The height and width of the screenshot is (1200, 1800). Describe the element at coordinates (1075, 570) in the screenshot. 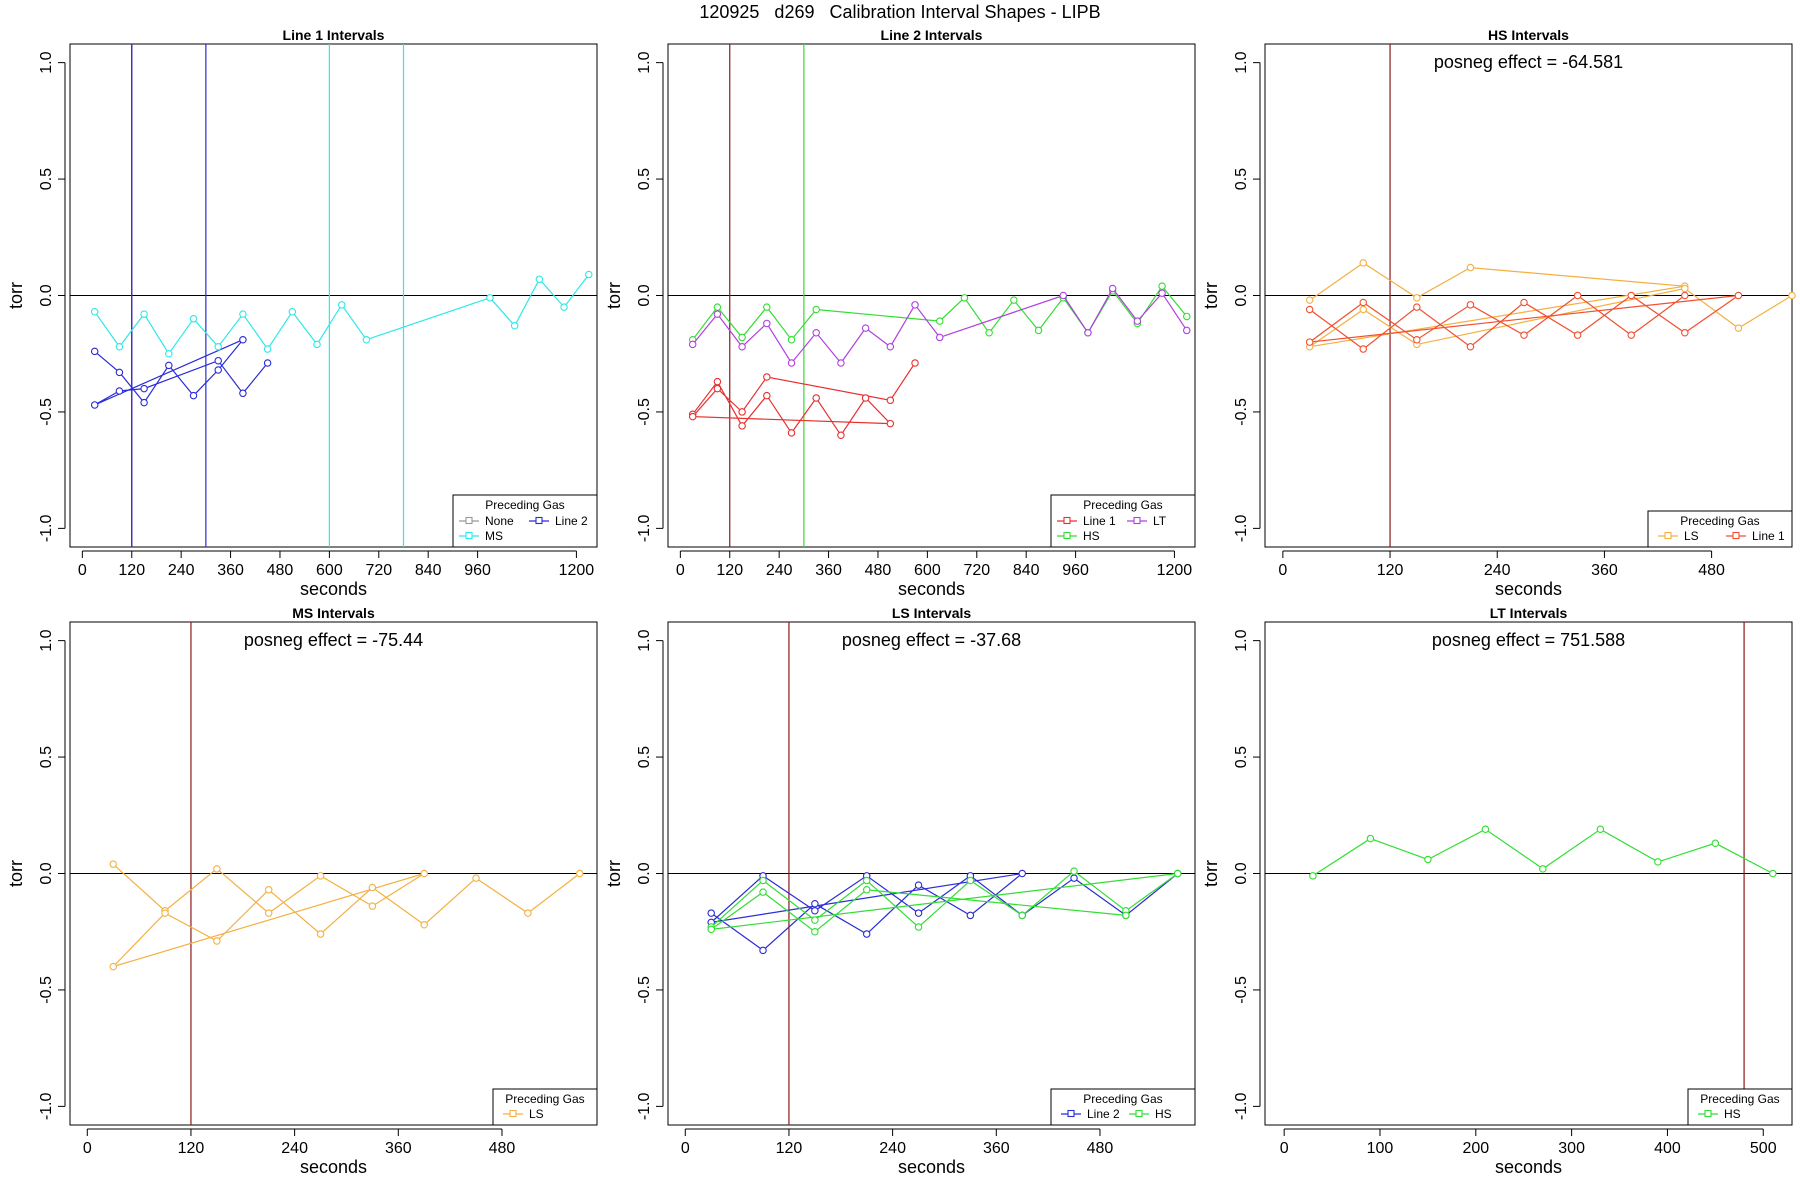

I see `x-tick-label: 960` at that location.